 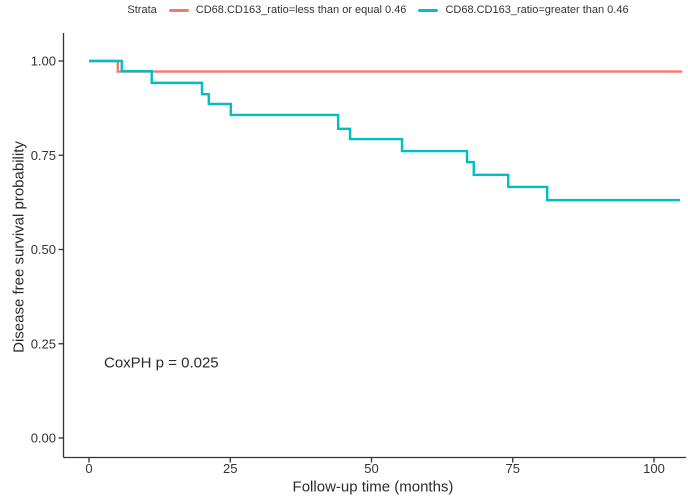 I want to click on legend-line-swatch-salmon, so click(x=178, y=10).